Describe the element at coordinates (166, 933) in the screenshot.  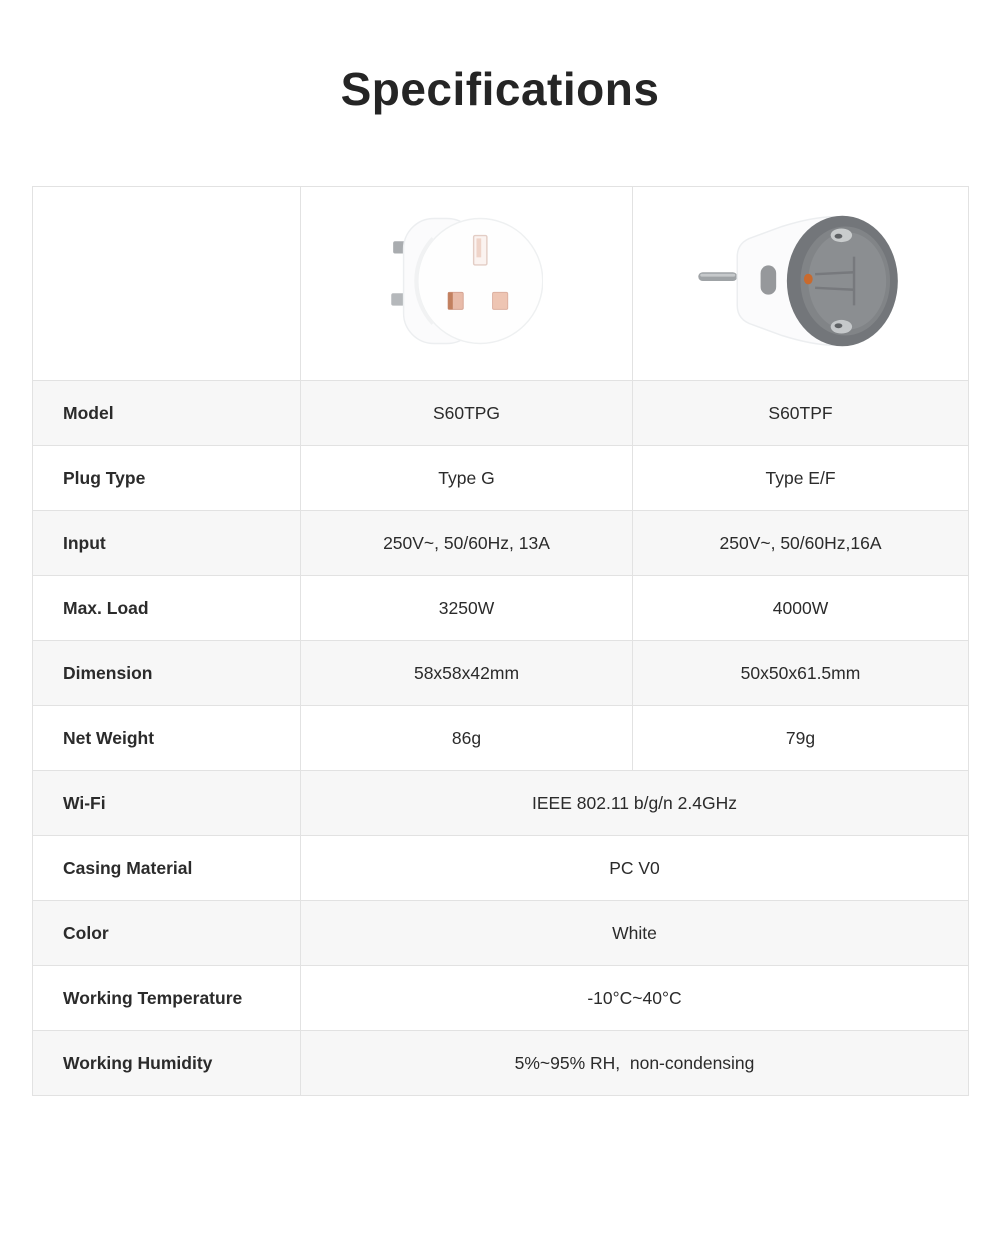
I see `row-label: Color` at that location.